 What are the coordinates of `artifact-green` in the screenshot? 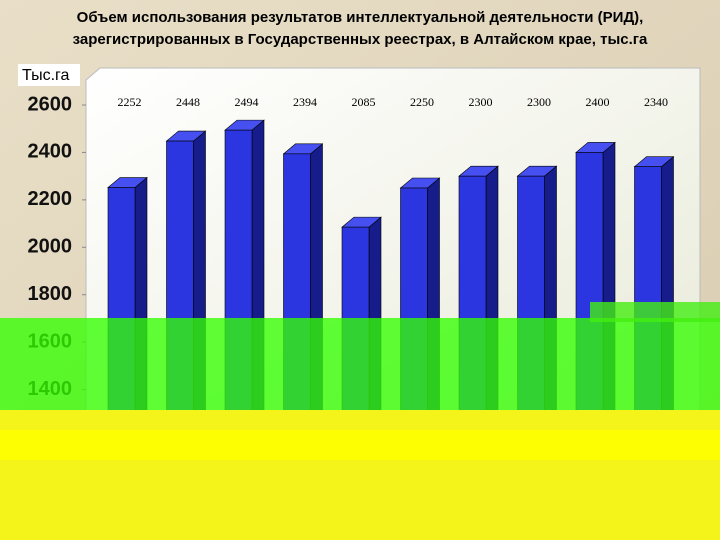 It's located at (655, 312).